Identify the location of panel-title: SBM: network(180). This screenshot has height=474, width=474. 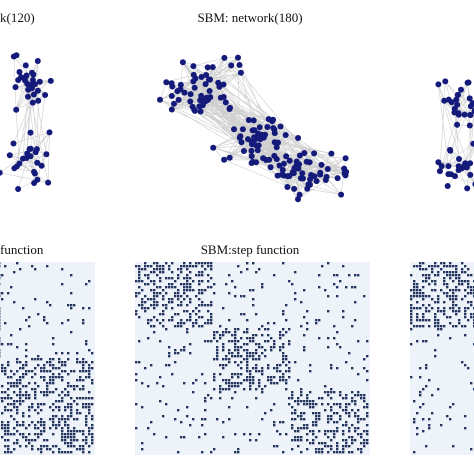
(249, 17).